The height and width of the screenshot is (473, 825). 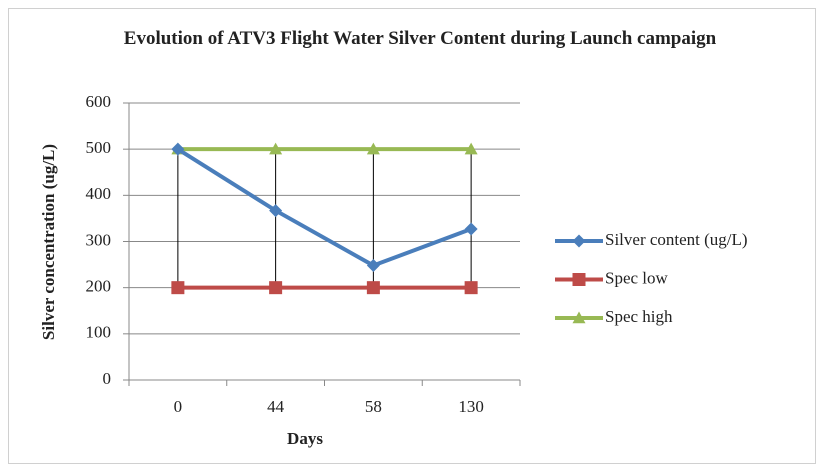 I want to click on legend-label: Spec high, so click(x=639, y=316).